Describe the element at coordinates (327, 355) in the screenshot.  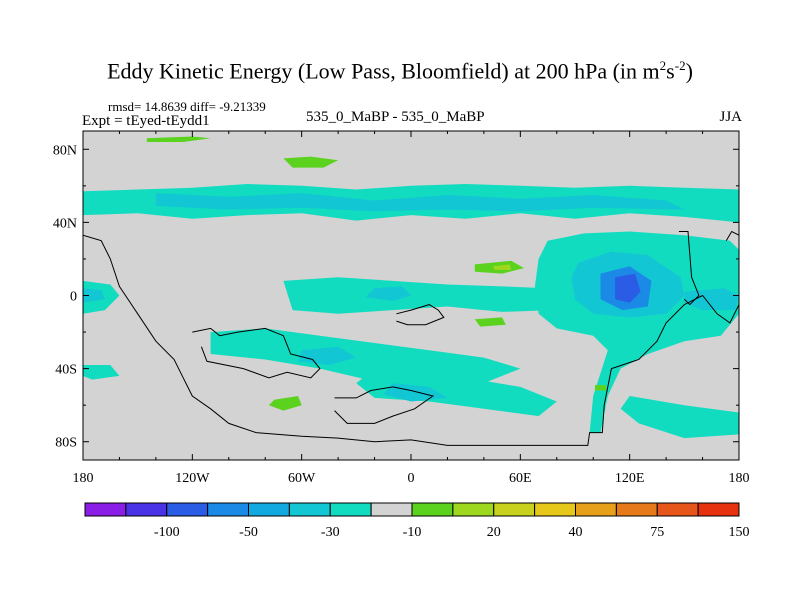
I see `contour-region-atlantic-sub-core` at that location.